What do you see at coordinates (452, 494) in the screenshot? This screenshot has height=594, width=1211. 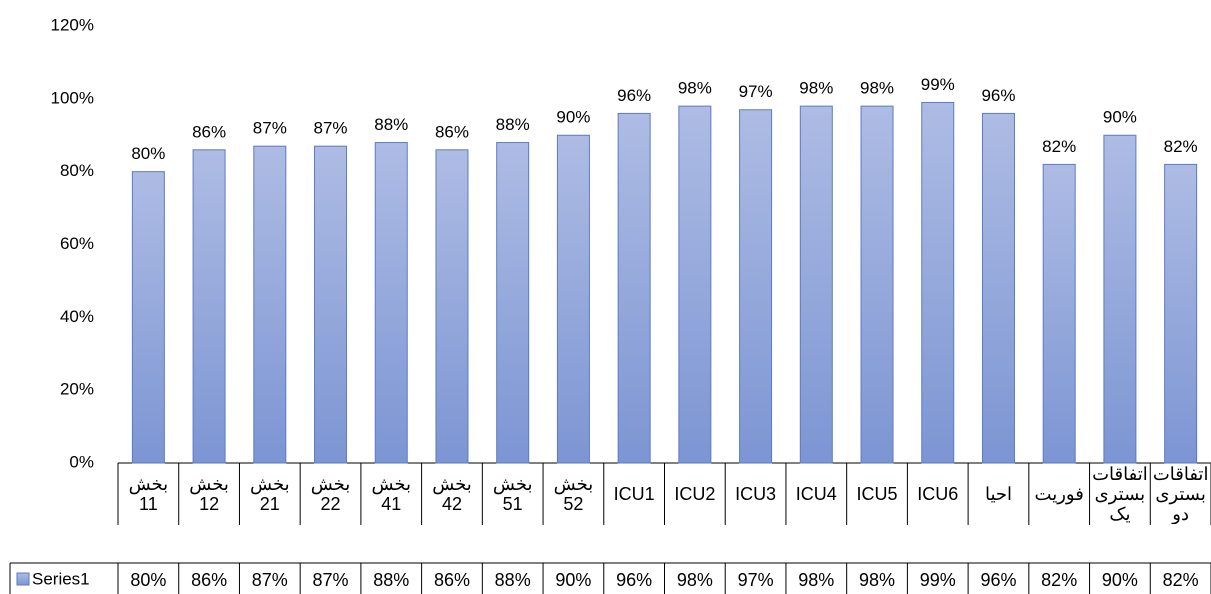 I see `x-tick-label: بخش 42` at bounding box center [452, 494].